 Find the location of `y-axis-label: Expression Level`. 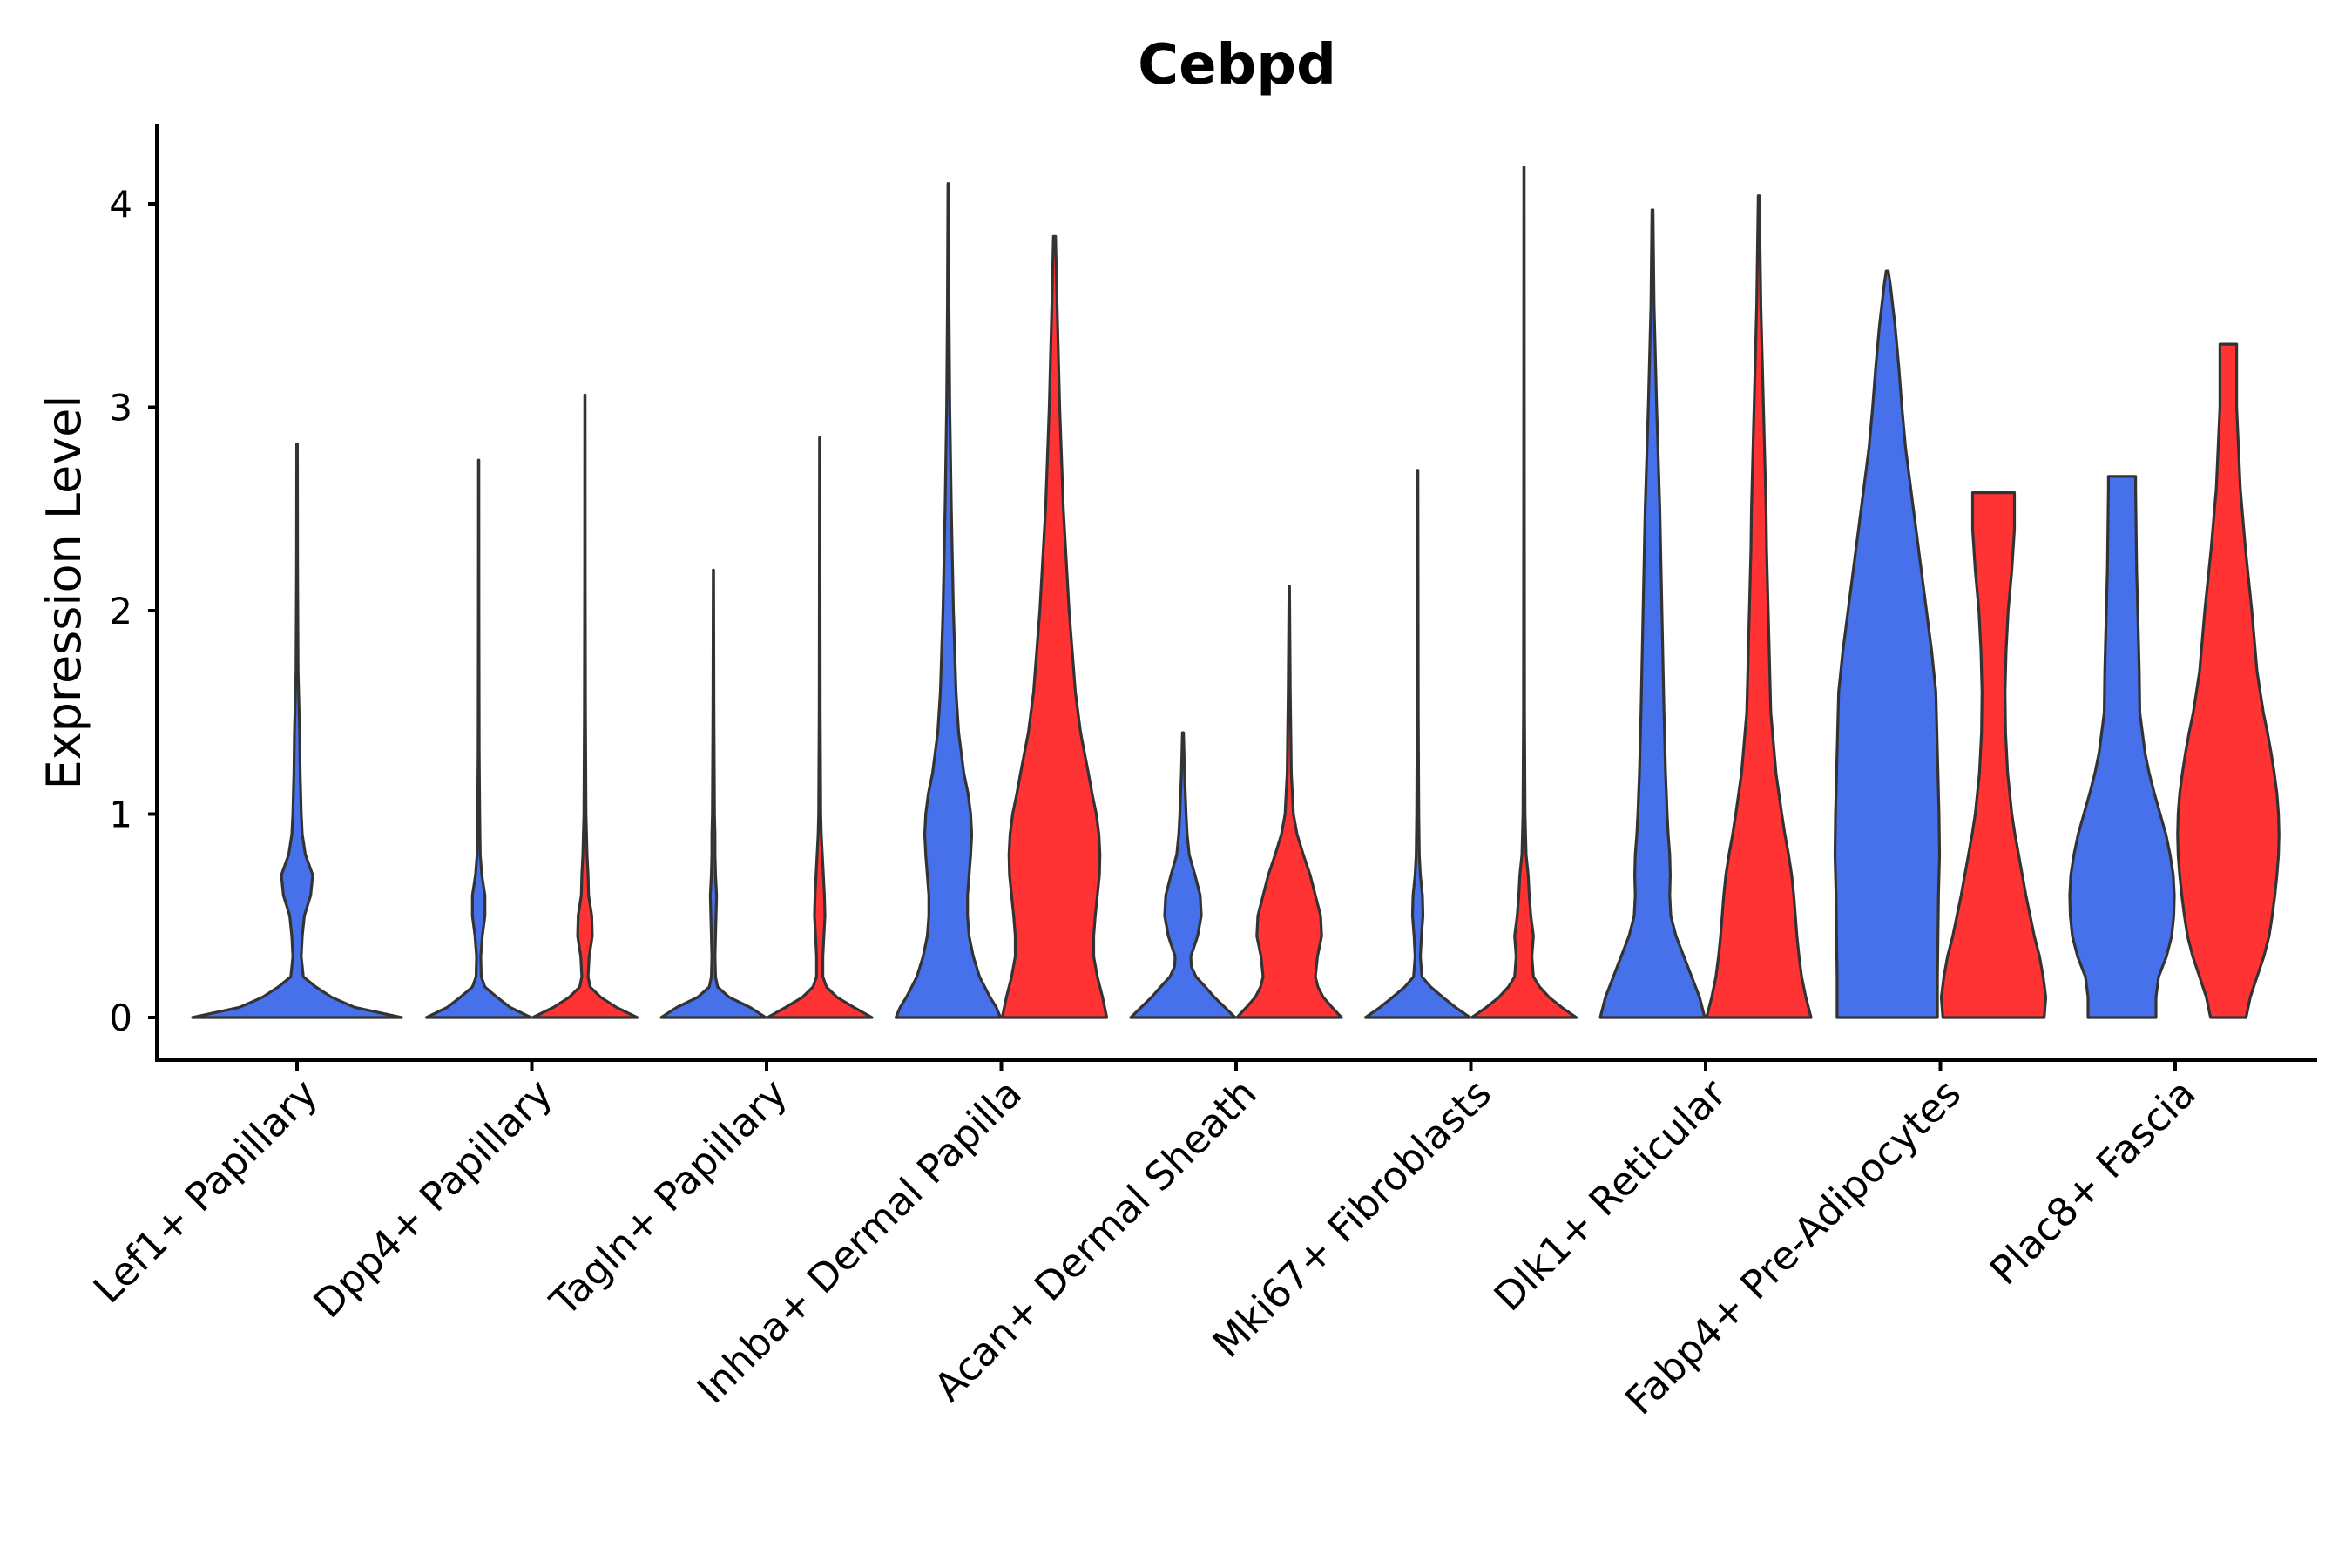

y-axis-label: Expression Level is located at coordinates (64, 592).